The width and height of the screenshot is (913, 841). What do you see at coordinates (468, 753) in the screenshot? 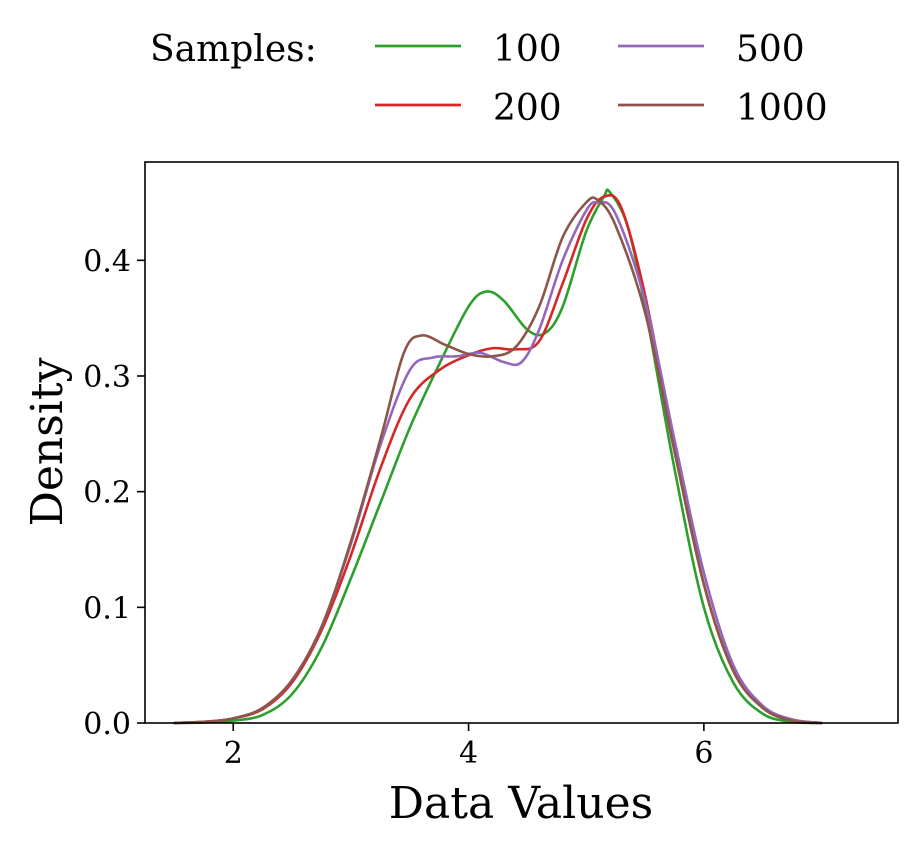
I see `x-tick-label: 4` at bounding box center [468, 753].